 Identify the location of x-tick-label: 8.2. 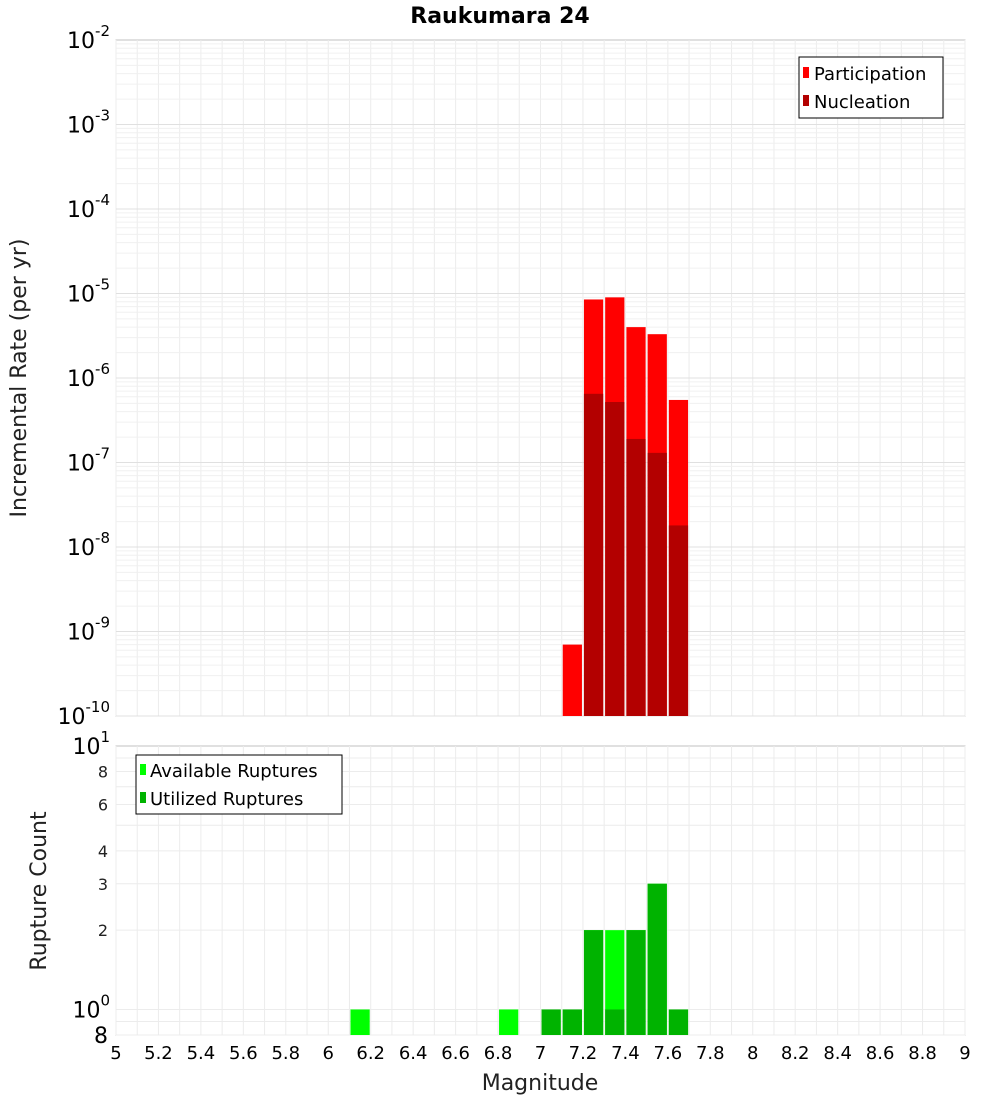
(795, 1053).